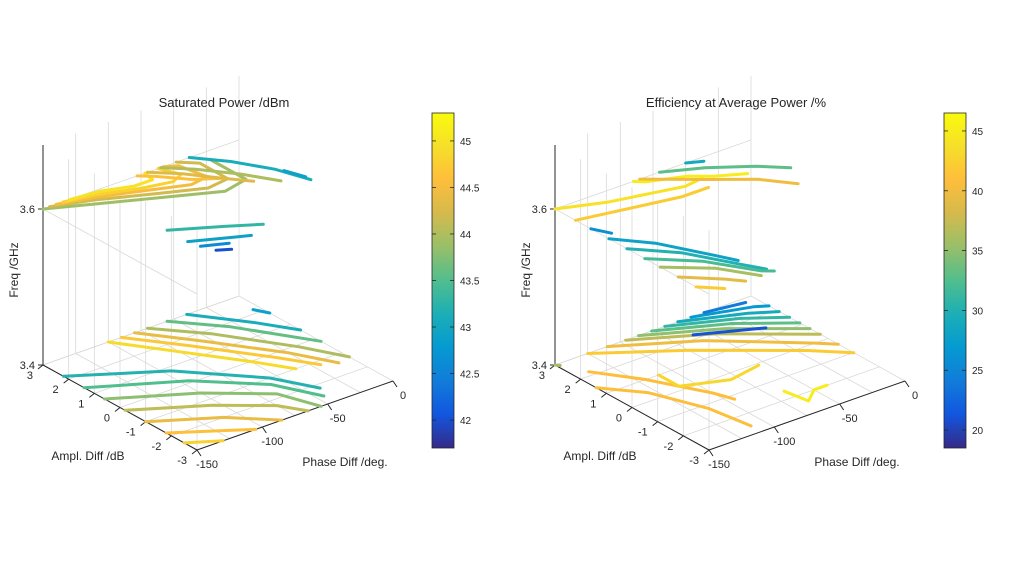  Describe the element at coordinates (466, 328) in the screenshot. I see `colorbar-tick-label: 43` at that location.